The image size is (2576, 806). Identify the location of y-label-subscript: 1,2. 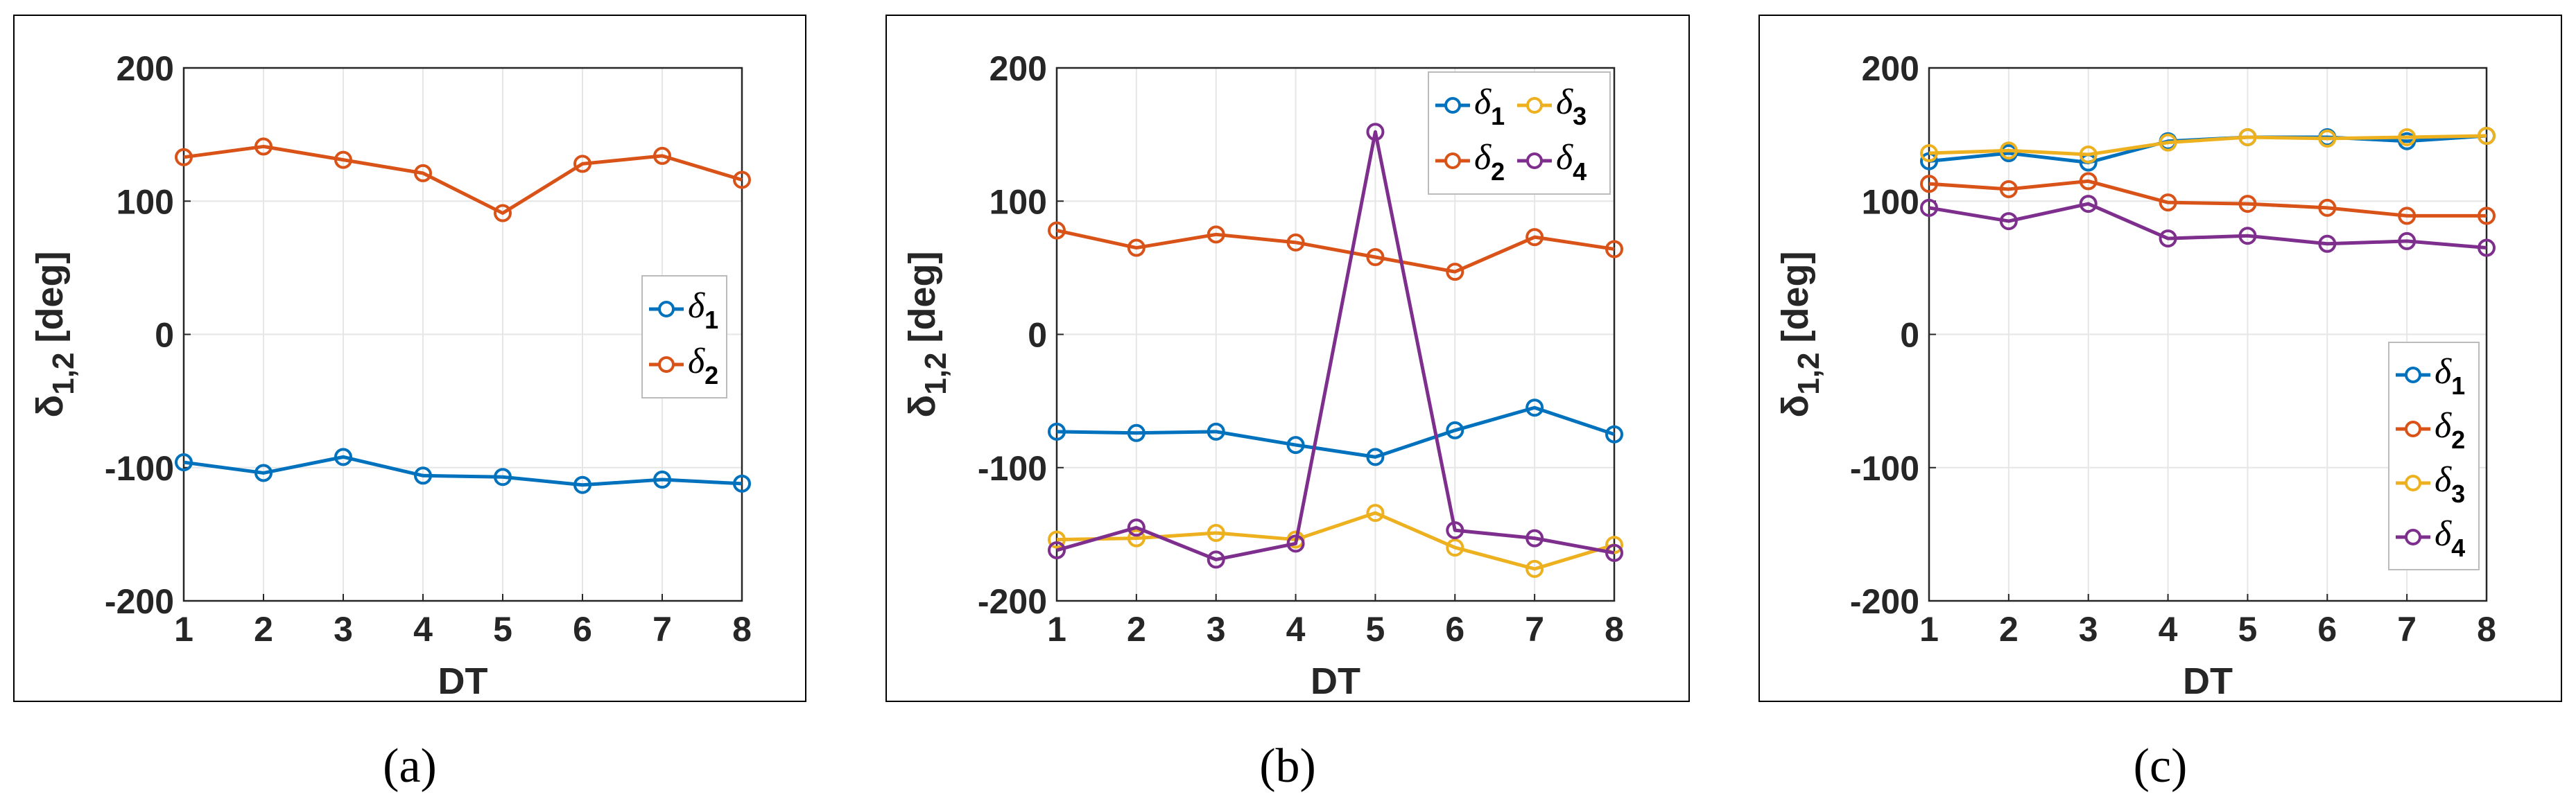
(936, 374).